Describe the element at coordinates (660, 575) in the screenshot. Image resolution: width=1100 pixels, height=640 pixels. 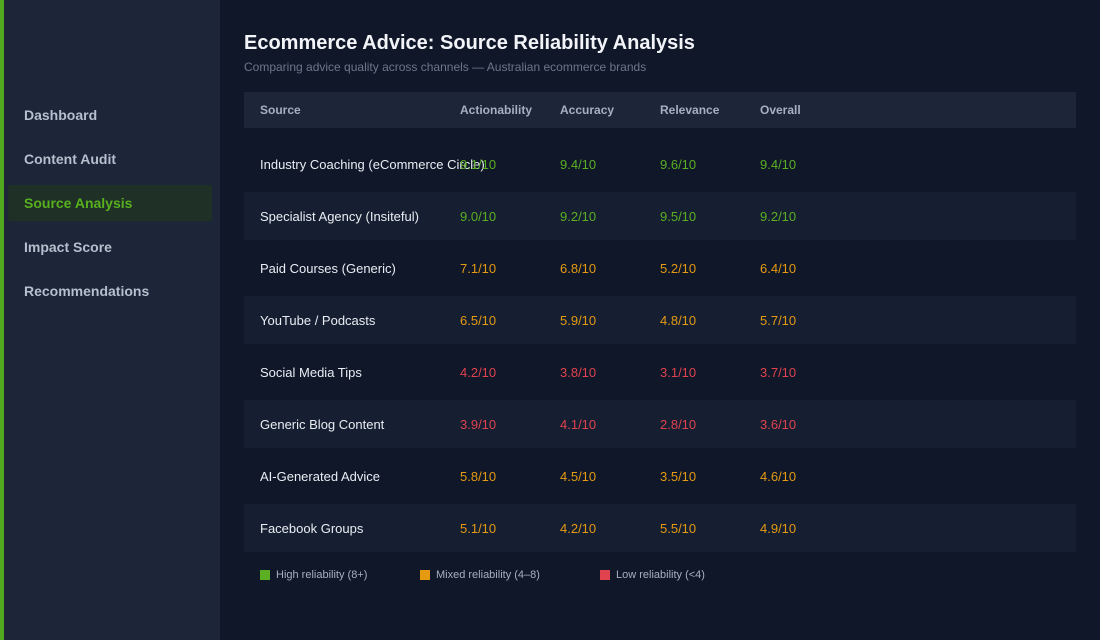
I see `legend-label: Low reliability (<4)` at that location.